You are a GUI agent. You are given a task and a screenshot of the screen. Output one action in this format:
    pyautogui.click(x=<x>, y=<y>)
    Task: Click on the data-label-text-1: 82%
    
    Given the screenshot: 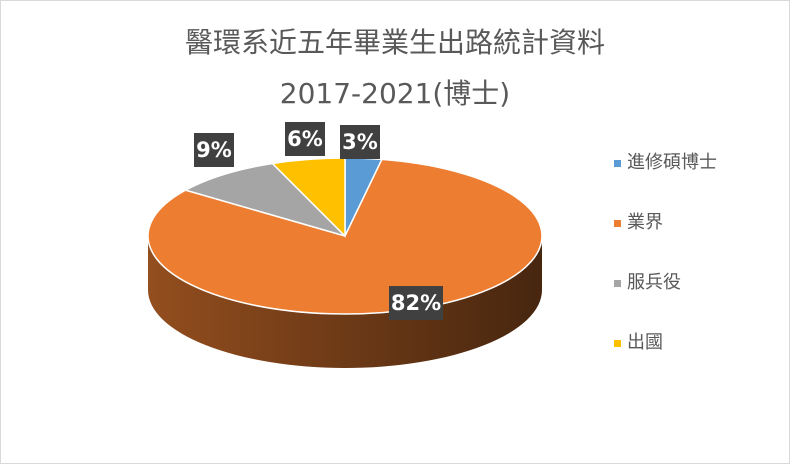 What is the action you would take?
    pyautogui.click(x=416, y=303)
    